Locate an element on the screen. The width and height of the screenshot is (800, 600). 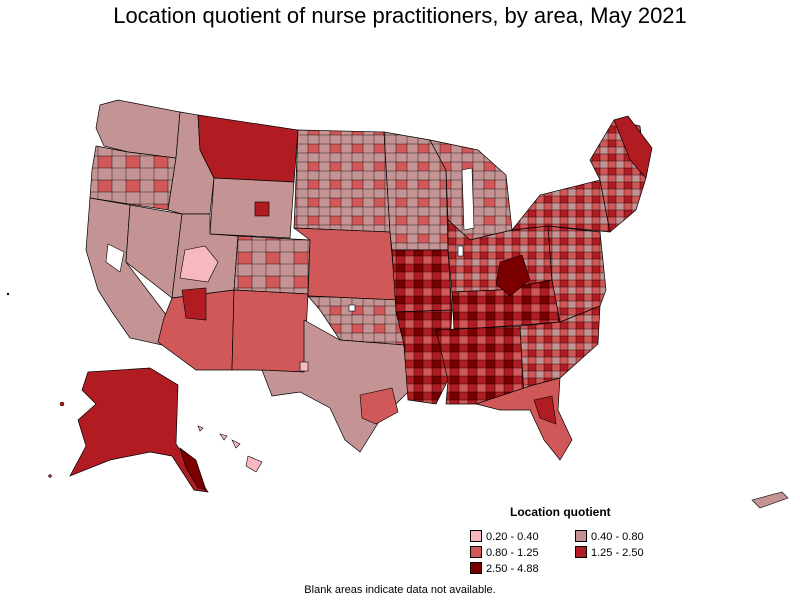
legend-label-2: 0.40 - 0.80 is located at coordinates (617, 537).